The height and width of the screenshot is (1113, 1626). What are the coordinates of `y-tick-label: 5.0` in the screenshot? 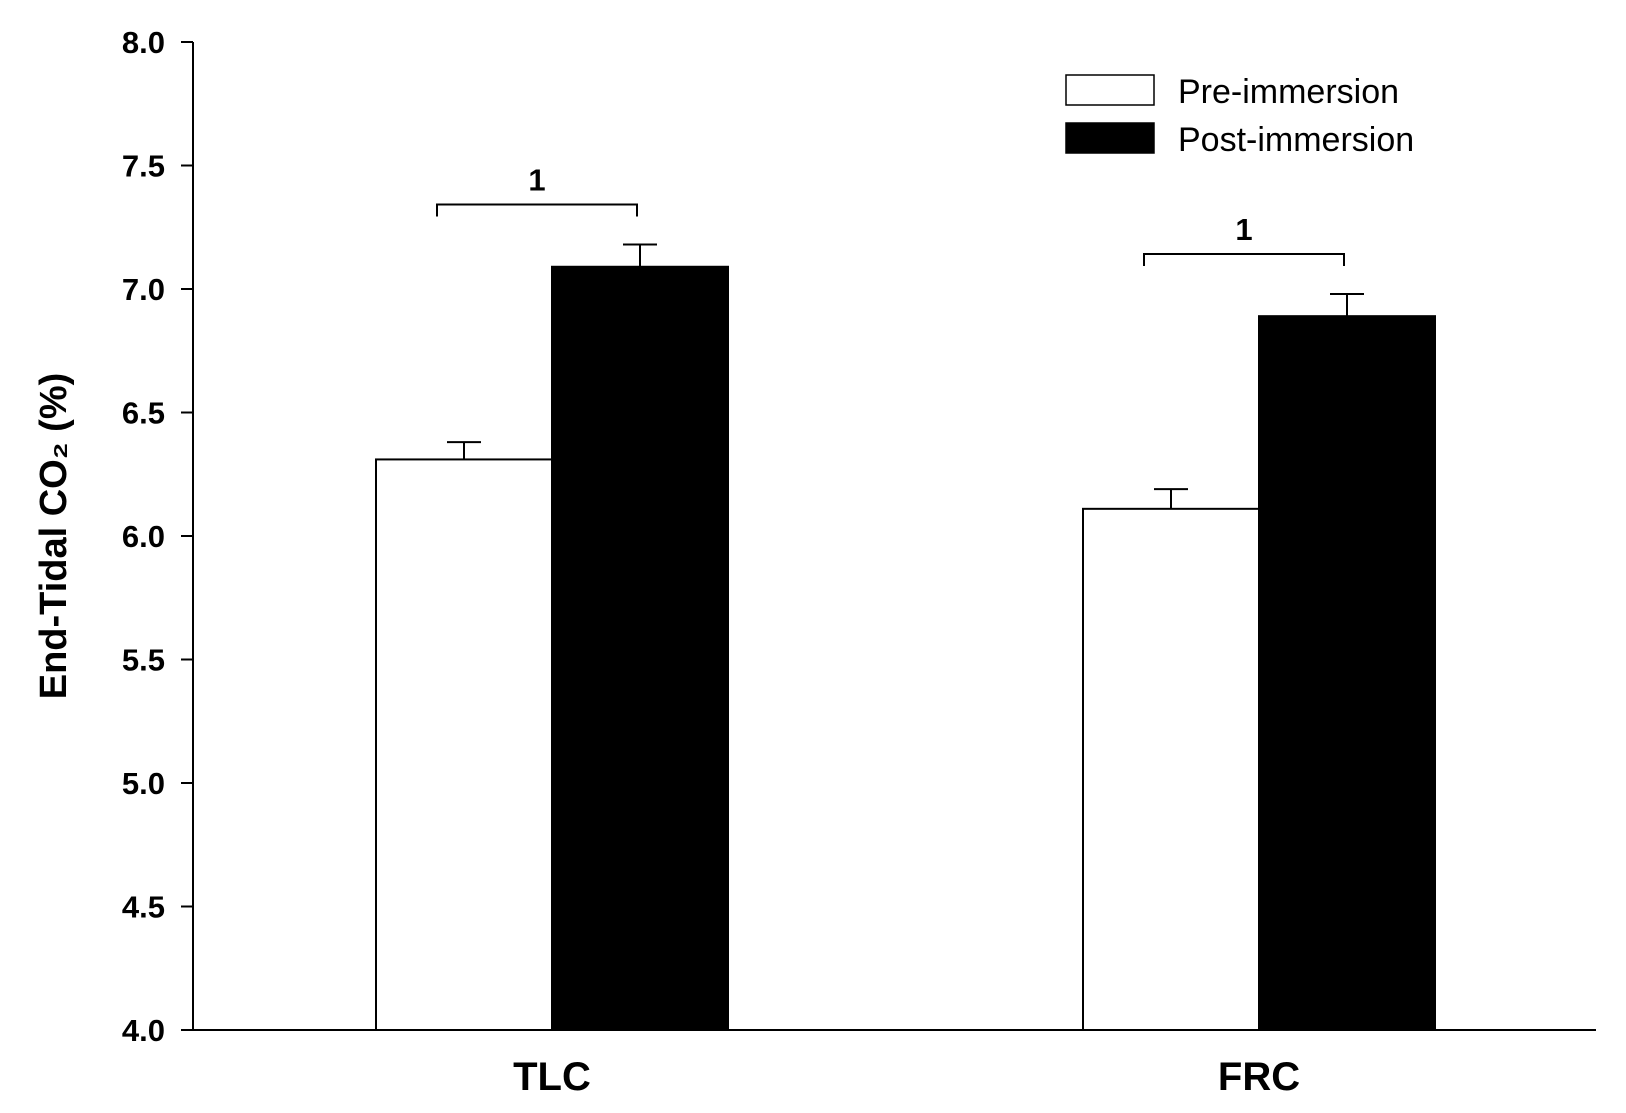 It's located at (143, 783).